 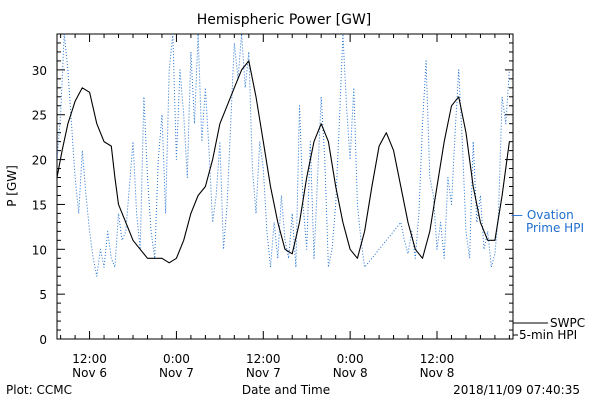 I want to click on legend: — Ovation Prime HPI SWPC 5-min HPI, so click(x=548, y=275).